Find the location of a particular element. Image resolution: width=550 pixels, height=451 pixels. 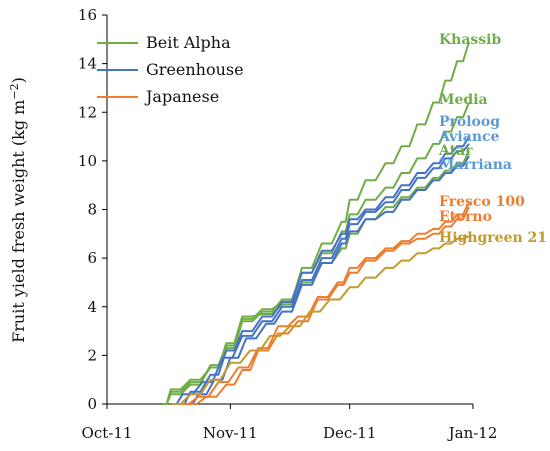

series-label: Marriana is located at coordinates (475, 165).